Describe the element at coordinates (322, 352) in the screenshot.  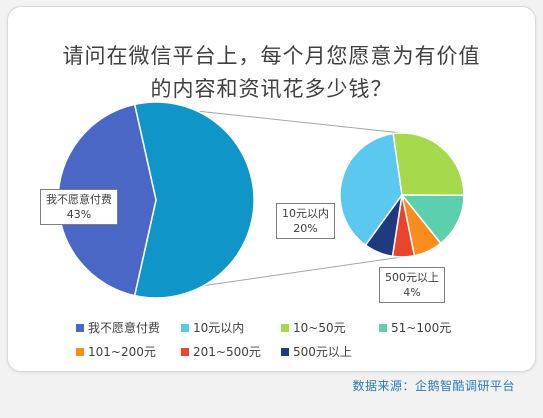
I see `legend-label: 500元以上` at that location.